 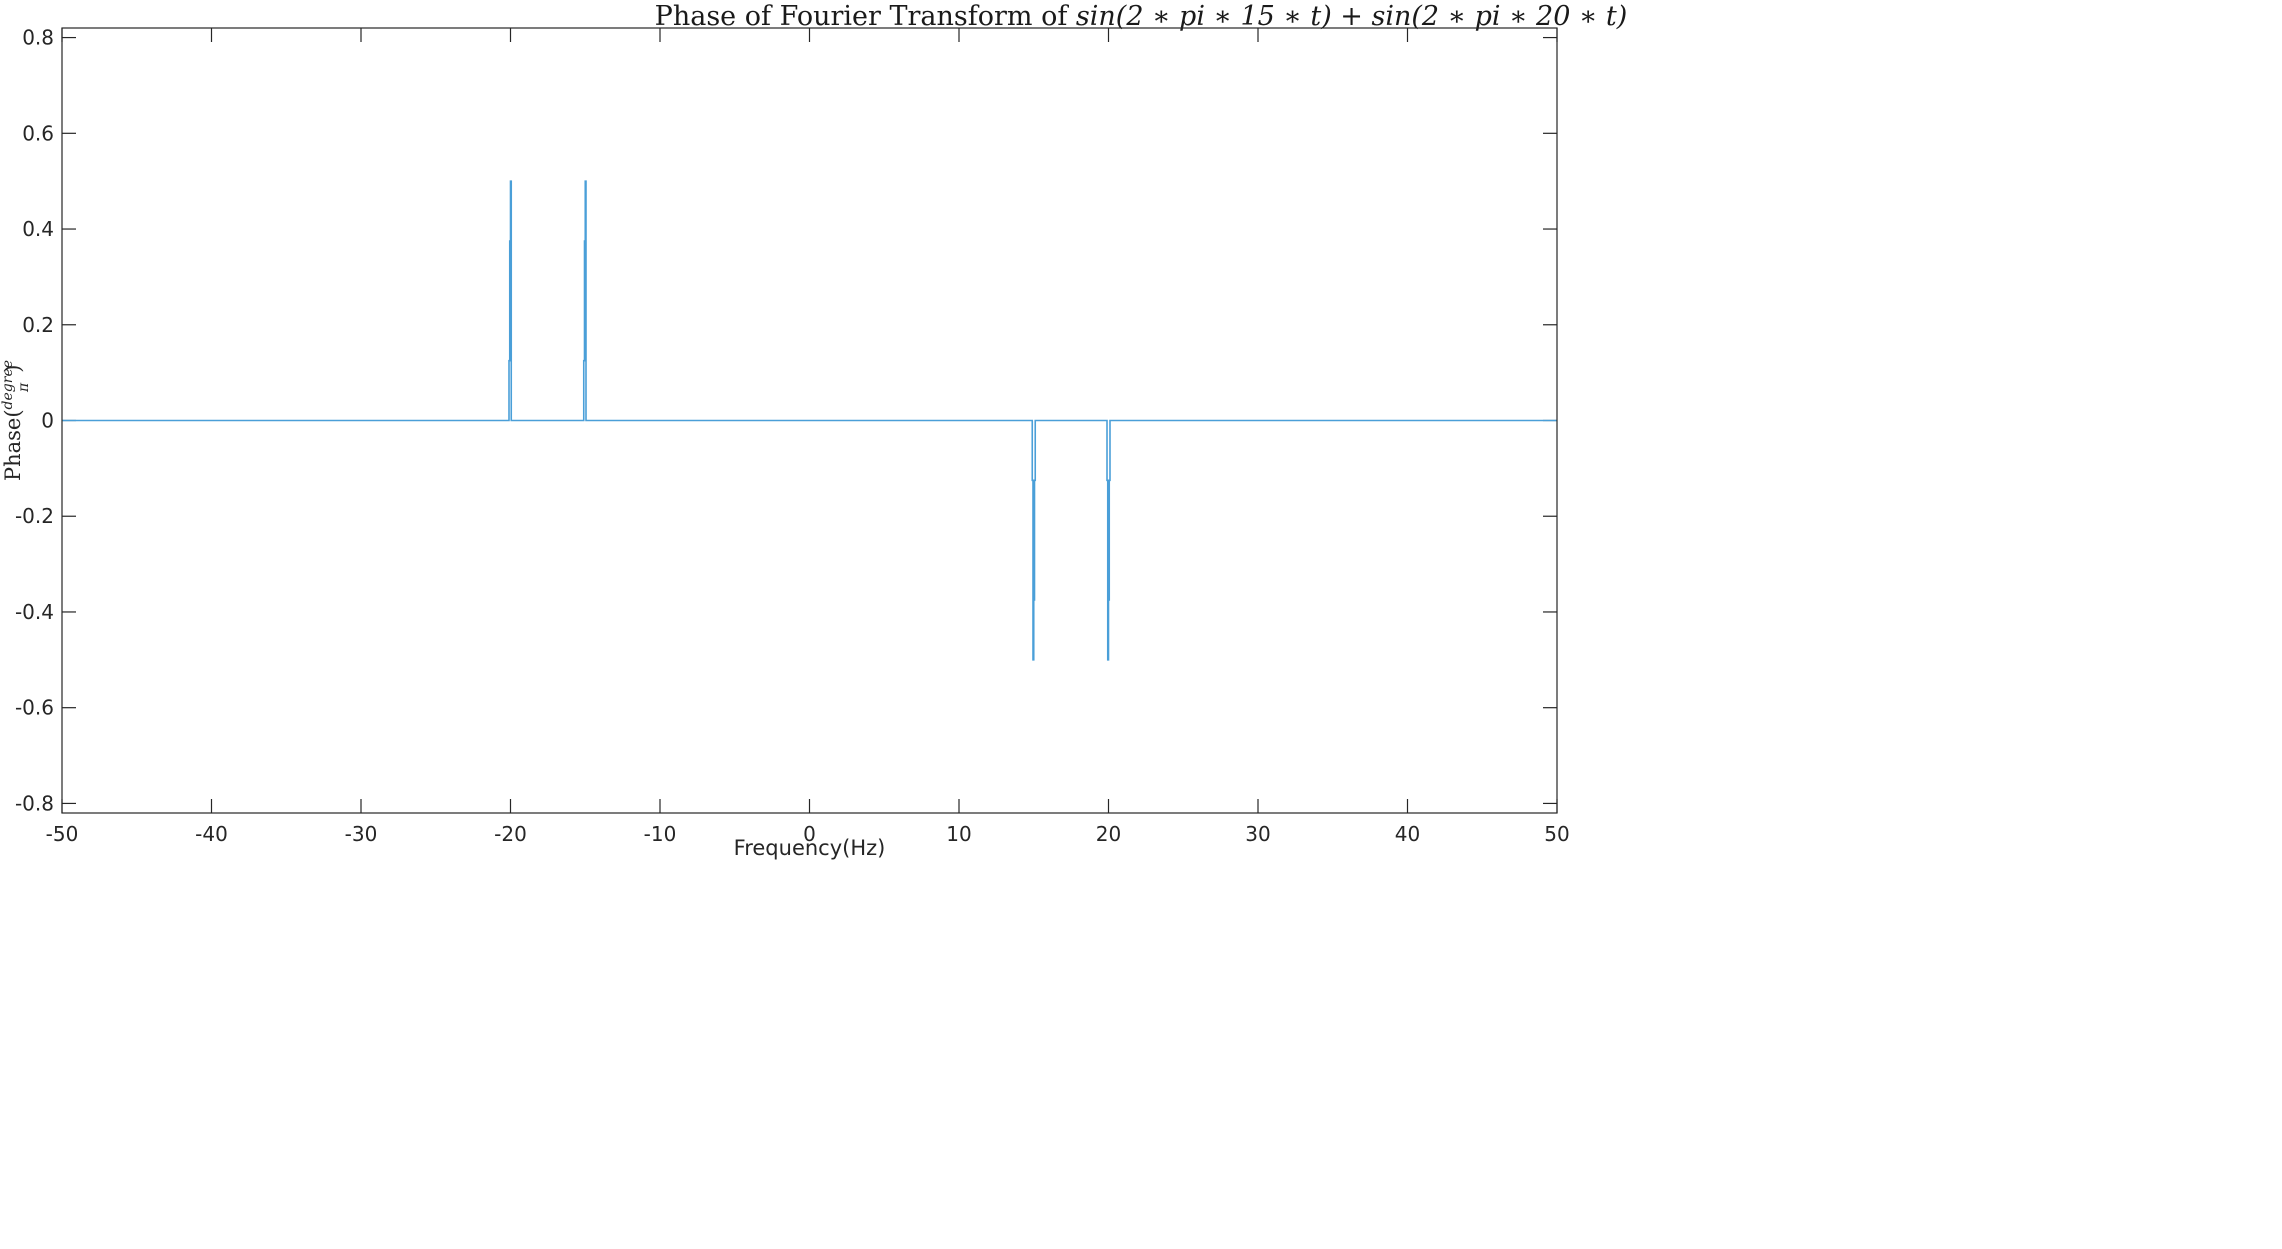 I want to click on x-tick-label: 20, so click(x=1108, y=834).